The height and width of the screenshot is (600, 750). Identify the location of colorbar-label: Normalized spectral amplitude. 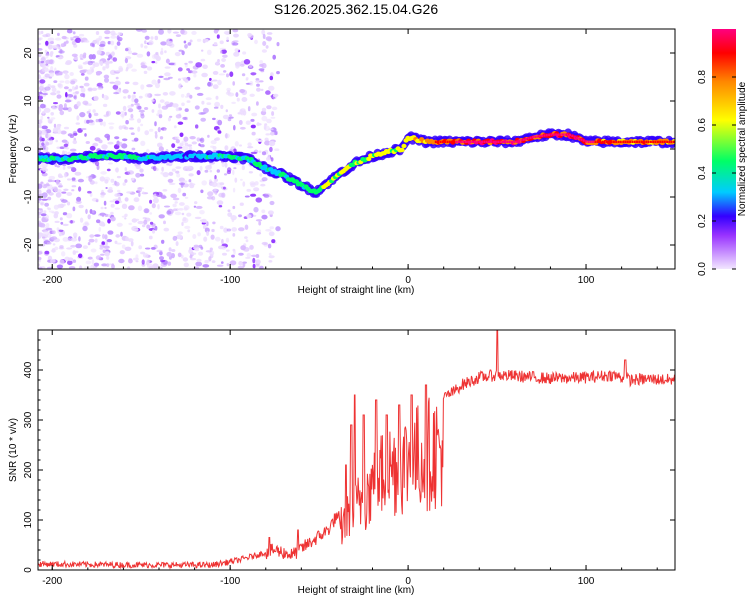
(742, 148).